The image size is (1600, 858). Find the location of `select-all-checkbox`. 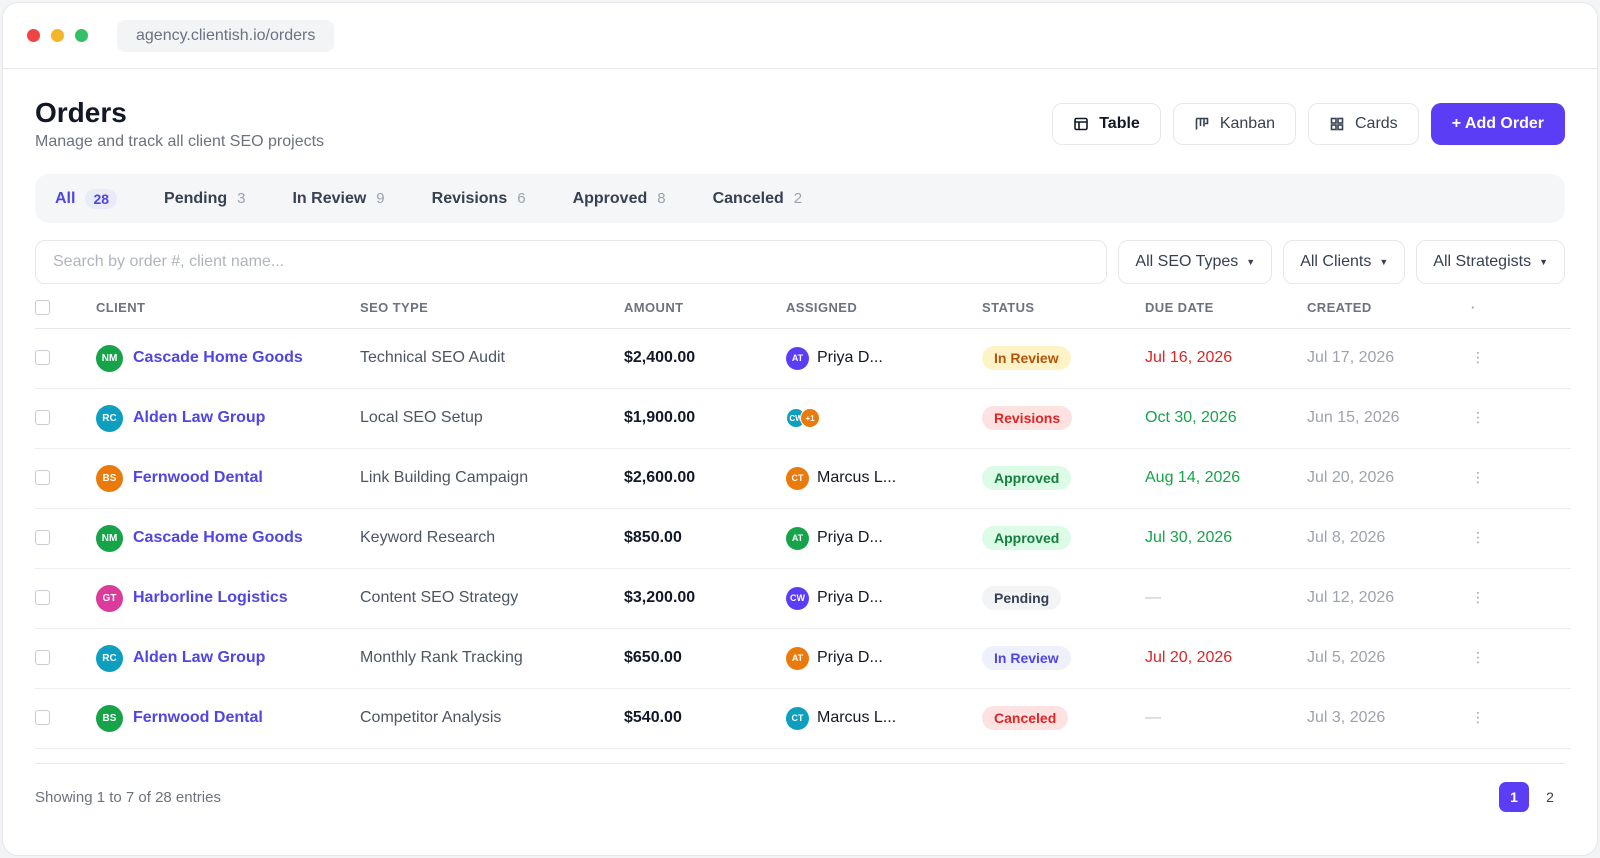

select-all-checkbox is located at coordinates (42, 308).